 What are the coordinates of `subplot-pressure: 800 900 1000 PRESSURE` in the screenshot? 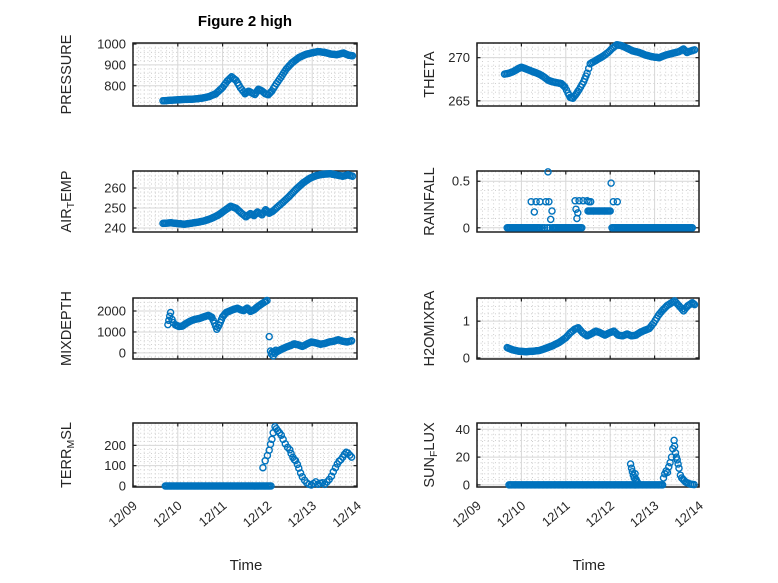 It's located at (208, 74).